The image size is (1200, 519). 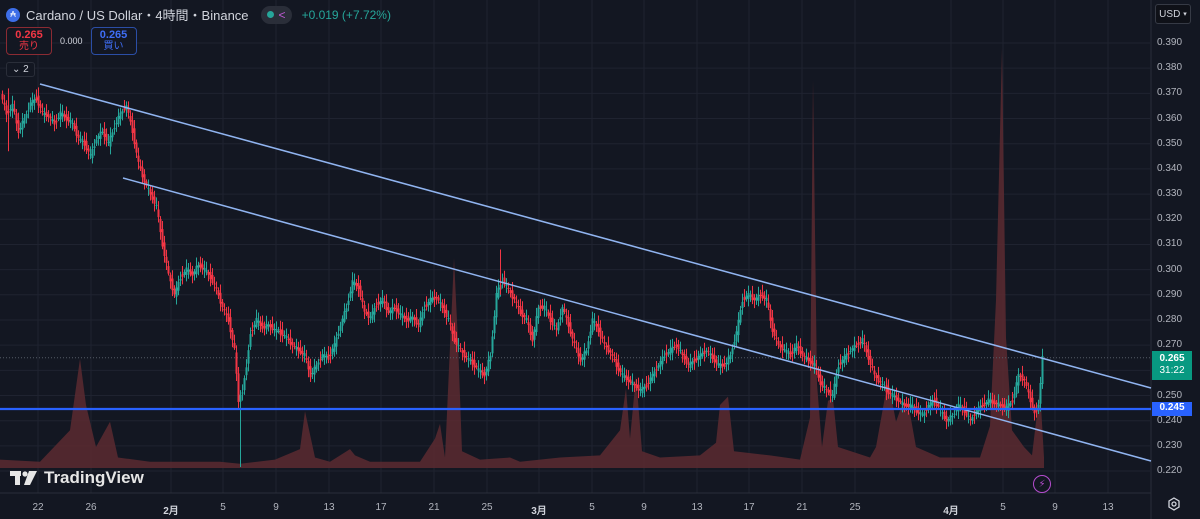 What do you see at coordinates (1170, 143) in the screenshot?
I see `price-axis-label: 0.350` at bounding box center [1170, 143].